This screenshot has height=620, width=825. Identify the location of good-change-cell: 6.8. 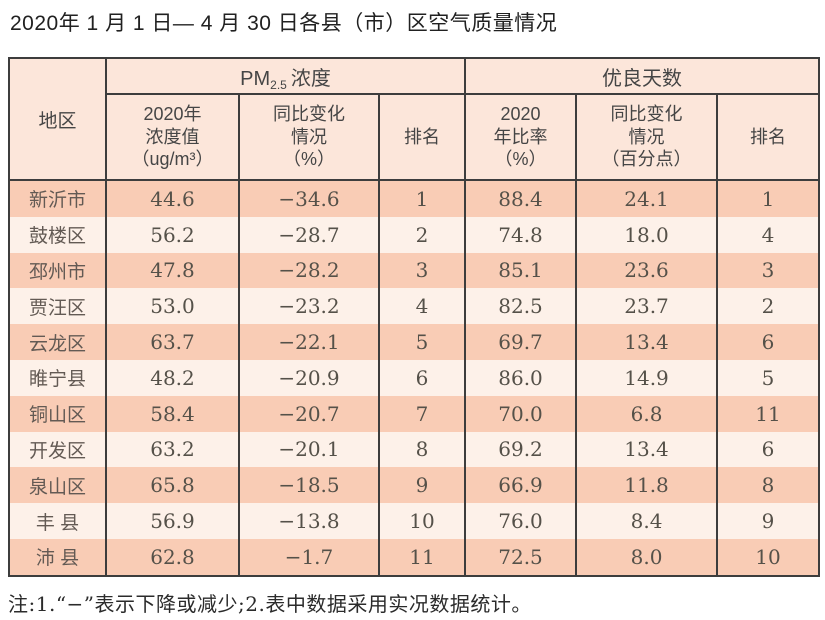
(646, 413).